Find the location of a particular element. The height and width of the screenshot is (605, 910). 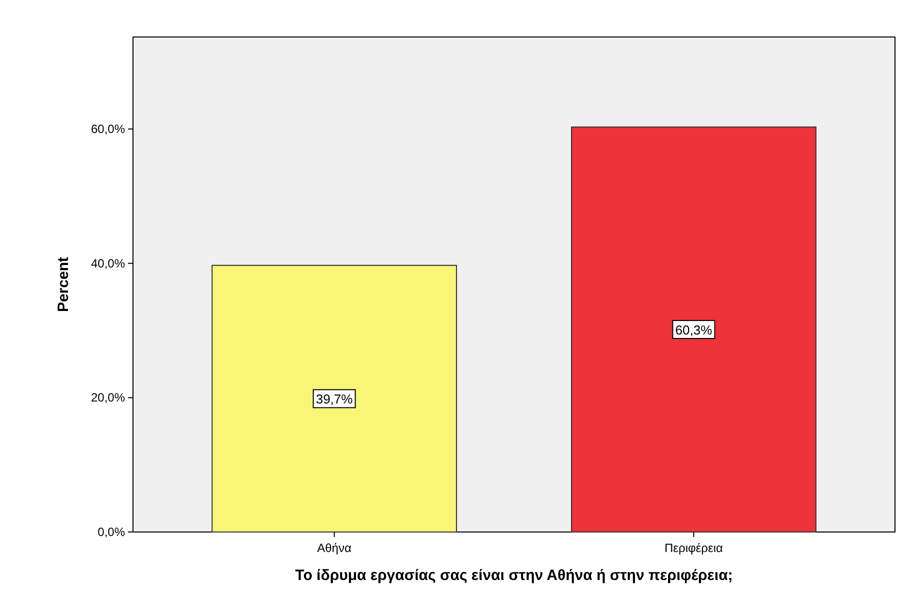

data-label: 60,3% is located at coordinates (694, 330).